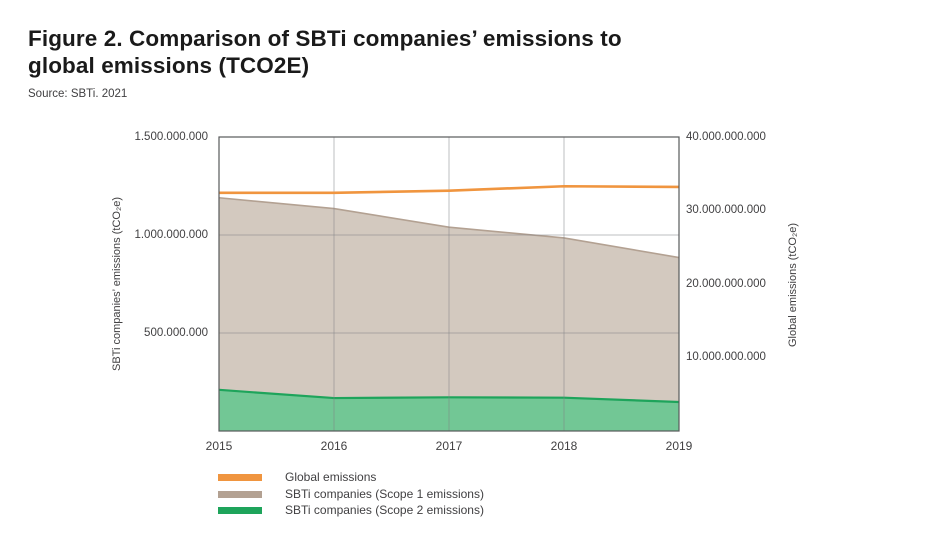 This screenshot has height=543, width=932. What do you see at coordinates (726, 284) in the screenshot?
I see `right-axis-tick-20000000000: 20.000.000.000` at bounding box center [726, 284].